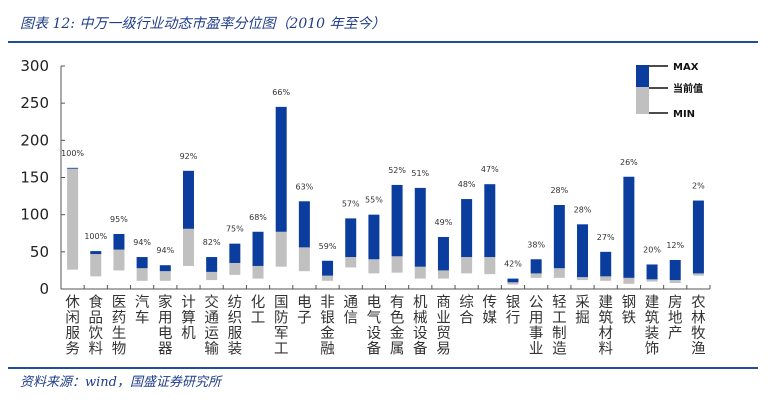  I want to click on percentile-label: 82%, so click(212, 242).